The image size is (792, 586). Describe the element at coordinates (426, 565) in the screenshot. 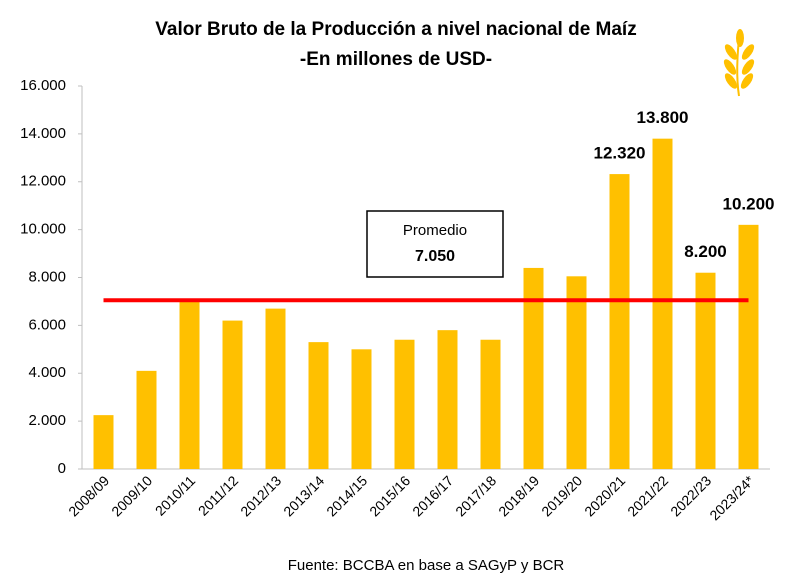

I see `source-note: Fuente: BCCBA en base a SAGyP y BCR` at that location.